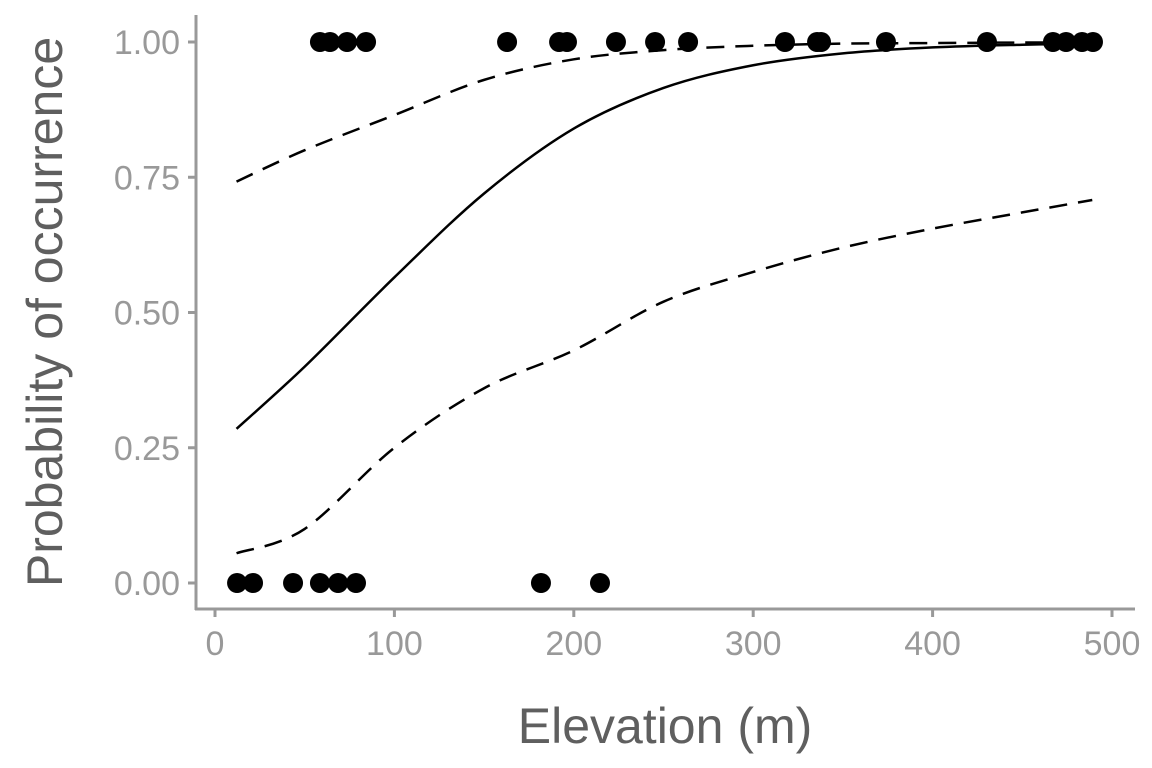 The image size is (1152, 768). Describe the element at coordinates (147, 178) in the screenshot. I see `y-tick-label: 0.75` at that location.